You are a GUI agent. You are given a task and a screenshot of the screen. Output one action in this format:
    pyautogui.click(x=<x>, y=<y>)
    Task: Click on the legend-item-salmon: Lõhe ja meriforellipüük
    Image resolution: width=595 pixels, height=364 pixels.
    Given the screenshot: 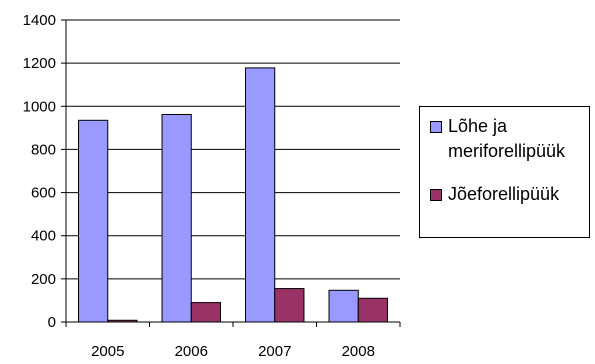 What is the action you would take?
    pyautogui.click(x=509, y=139)
    